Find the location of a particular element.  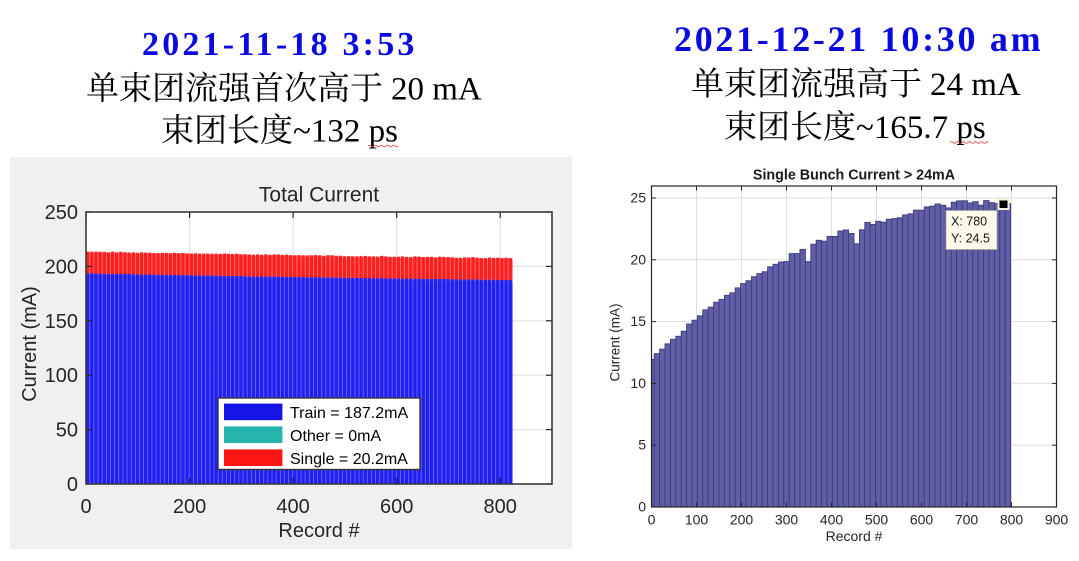

svg-text: Other = 0mA is located at coordinates (335, 436).